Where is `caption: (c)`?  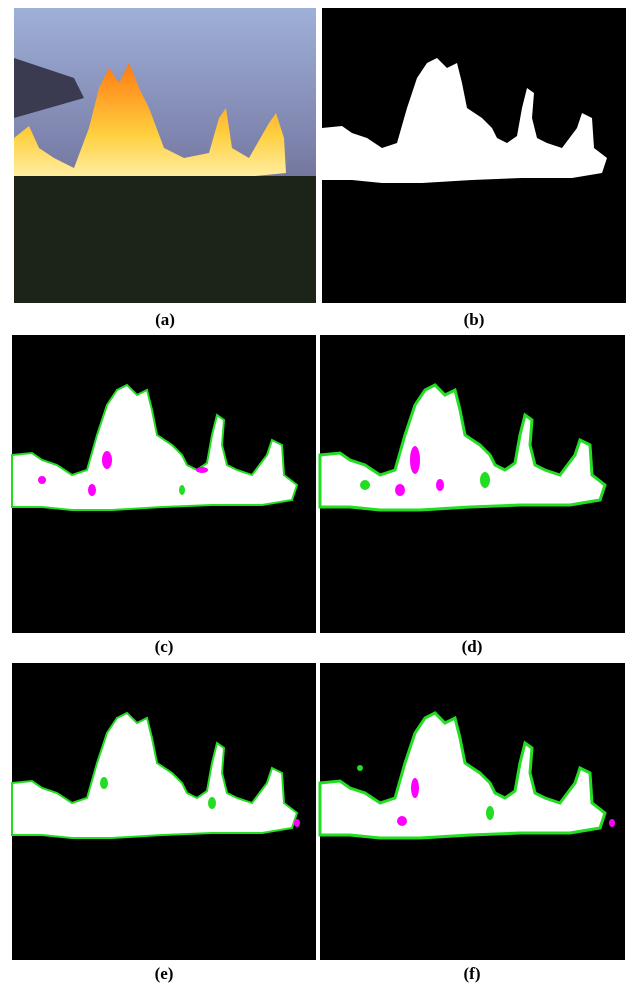 caption: (c) is located at coordinates (164, 646).